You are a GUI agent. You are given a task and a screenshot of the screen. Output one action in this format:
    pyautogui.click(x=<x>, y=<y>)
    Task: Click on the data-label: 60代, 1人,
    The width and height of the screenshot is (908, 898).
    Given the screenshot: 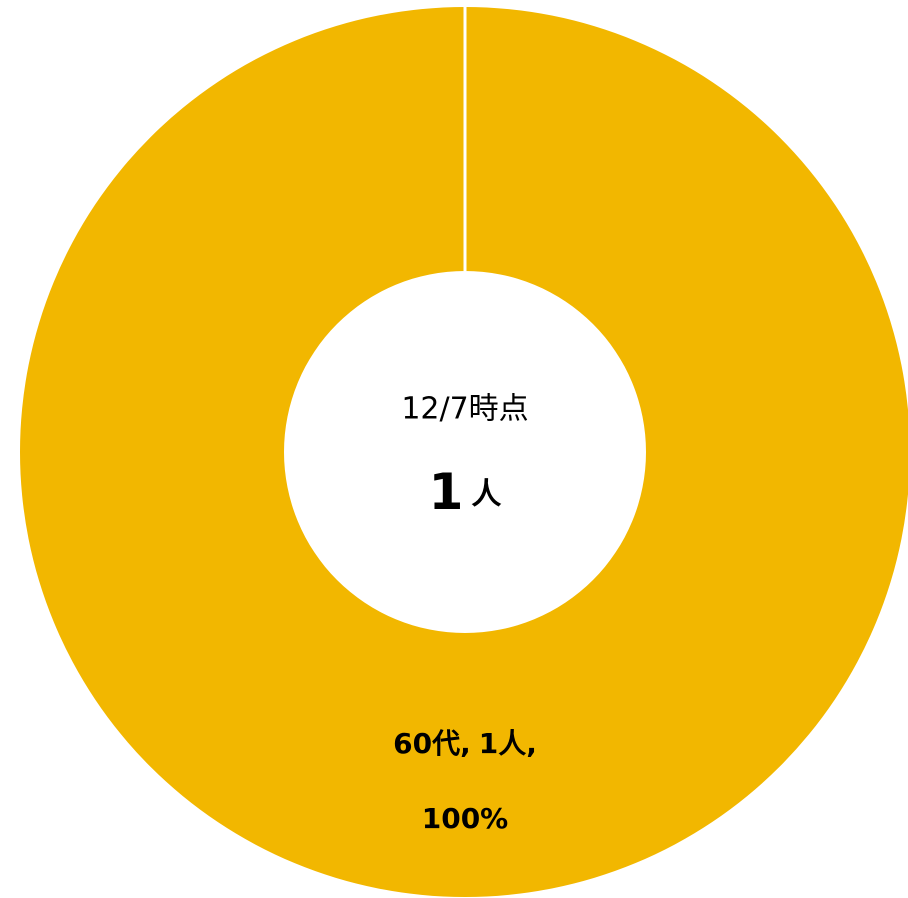 What is the action you would take?
    pyautogui.click(x=465, y=743)
    